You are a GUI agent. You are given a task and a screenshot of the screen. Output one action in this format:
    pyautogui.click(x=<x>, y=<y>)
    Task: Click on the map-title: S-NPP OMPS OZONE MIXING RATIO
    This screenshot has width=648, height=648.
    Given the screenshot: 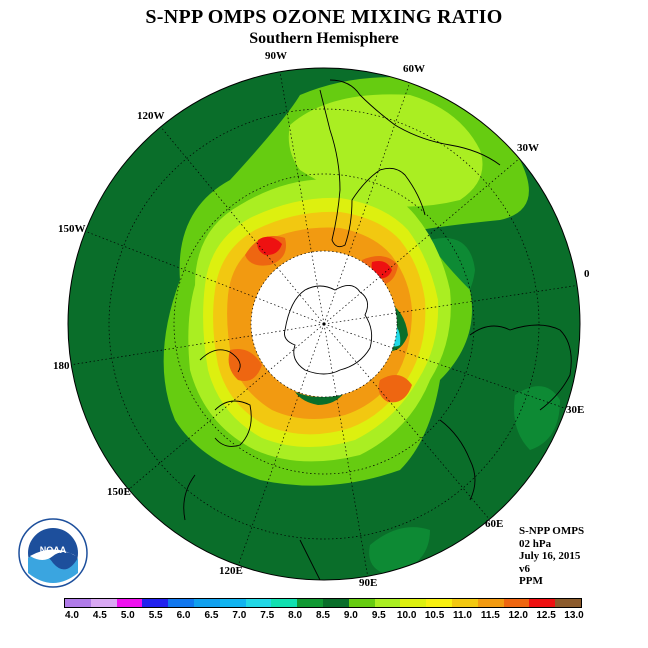 What is the action you would take?
    pyautogui.click(x=324, y=17)
    